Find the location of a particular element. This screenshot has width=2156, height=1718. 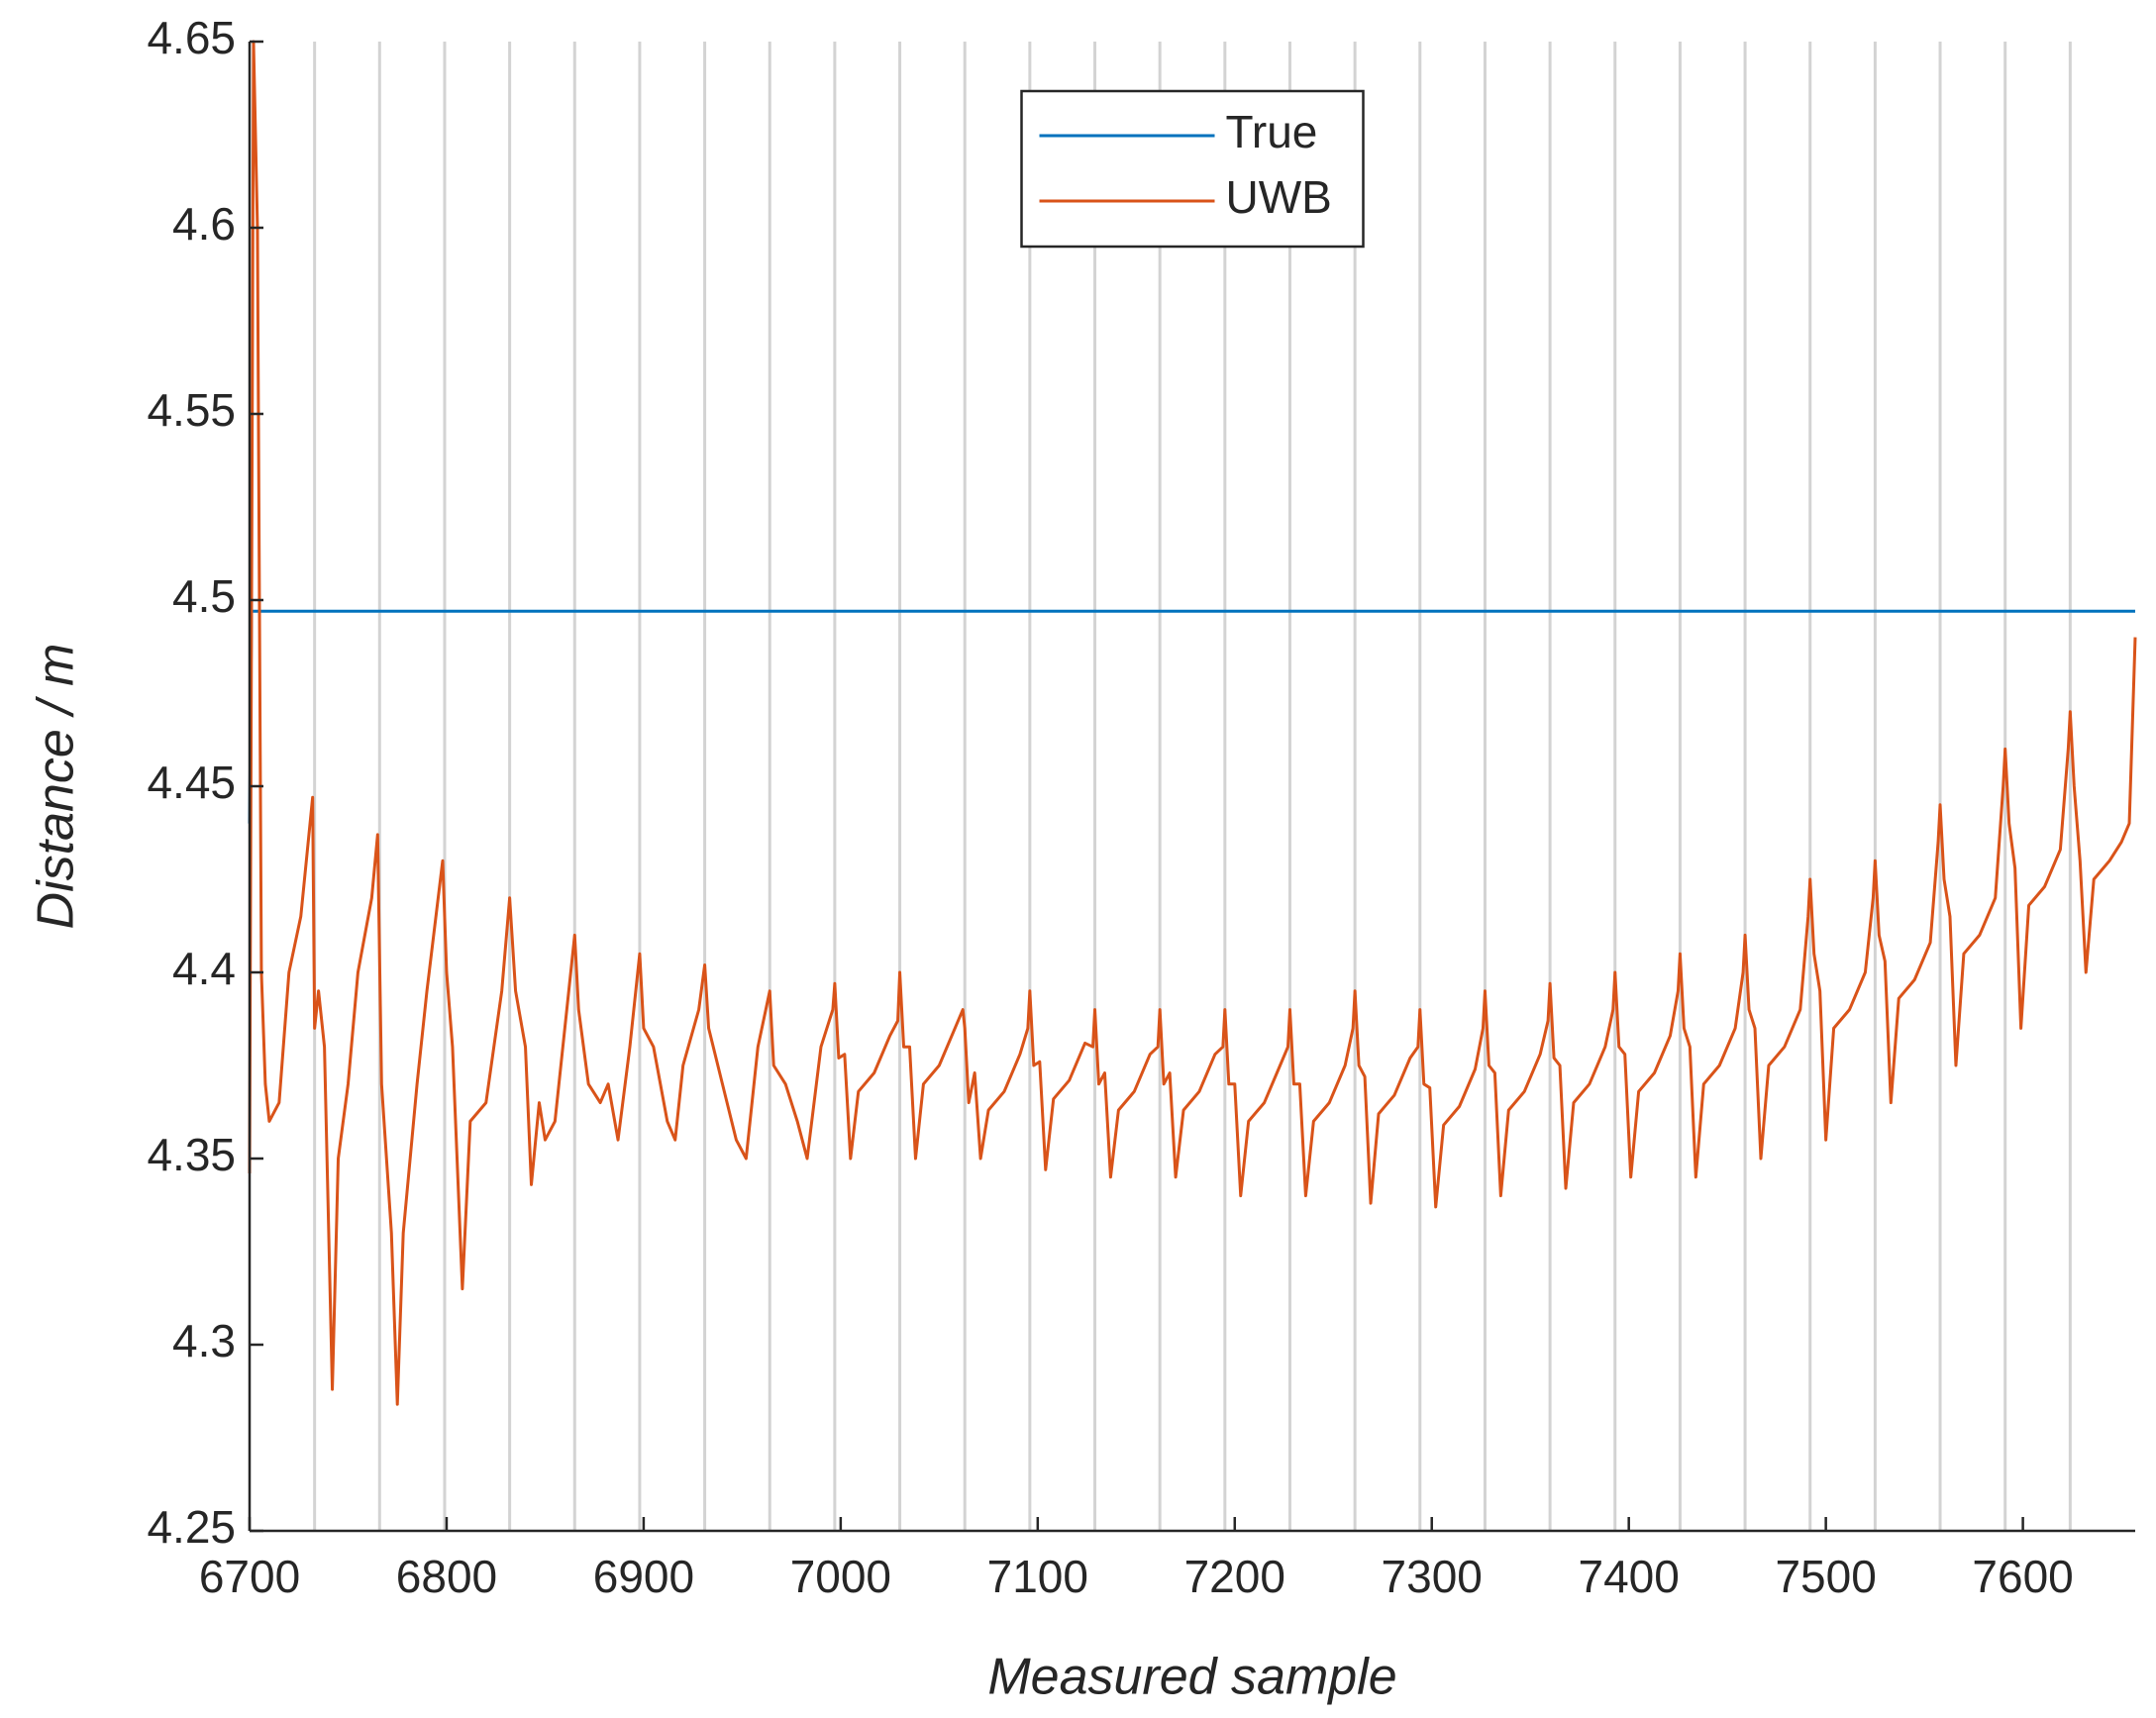

legend-label: UWB is located at coordinates (1279, 197).